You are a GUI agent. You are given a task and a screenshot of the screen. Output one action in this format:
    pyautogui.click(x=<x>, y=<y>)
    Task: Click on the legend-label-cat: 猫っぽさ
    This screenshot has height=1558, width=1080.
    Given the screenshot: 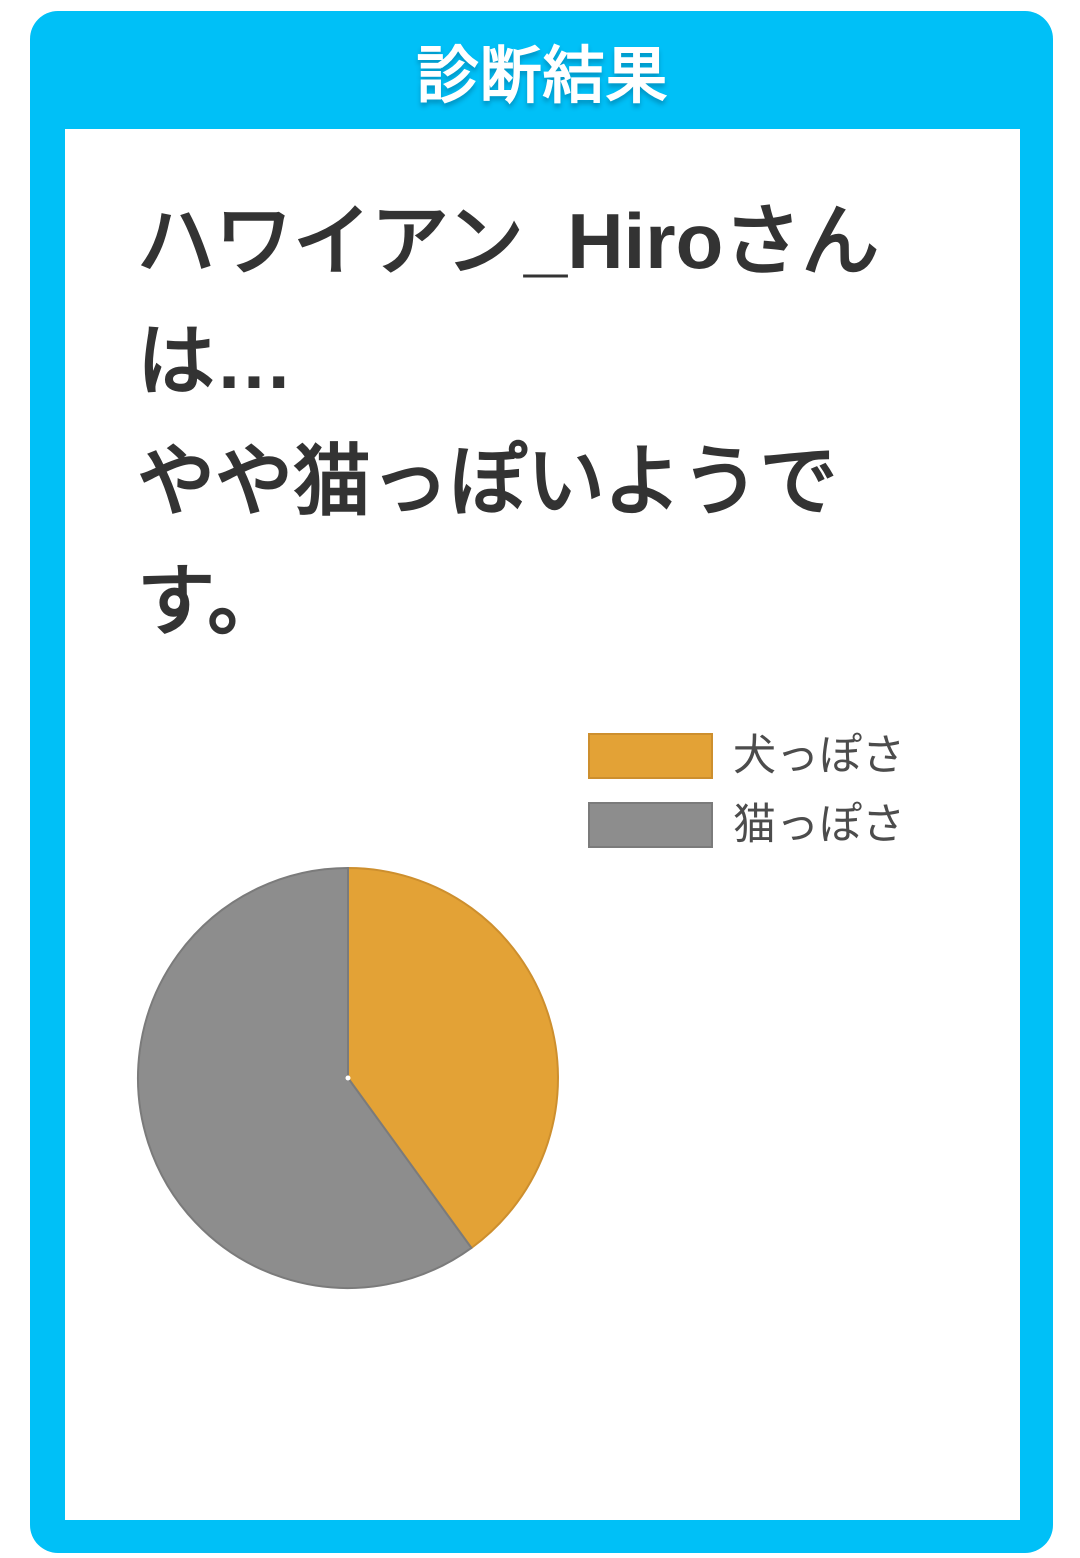 What is the action you would take?
    pyautogui.click(x=819, y=825)
    